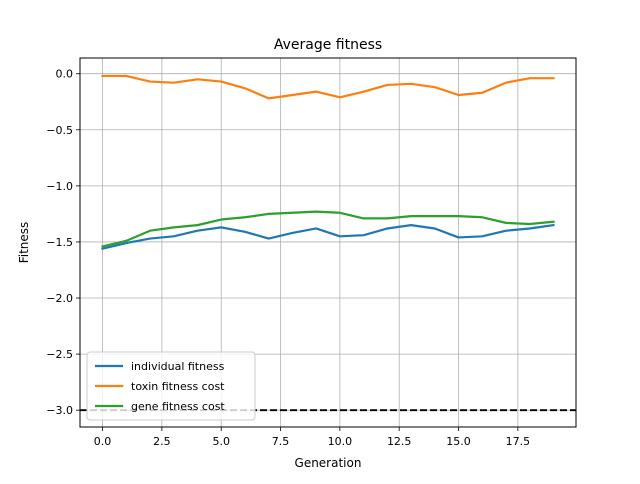 This screenshot has width=640, height=484. I want to click on y-tick-label: −1.0, so click(59, 186).